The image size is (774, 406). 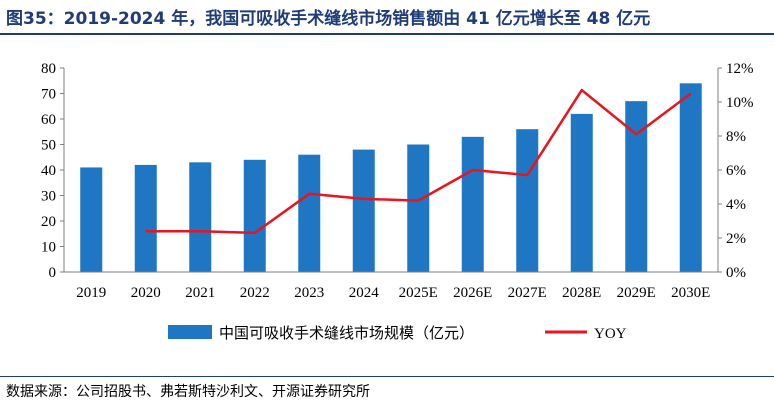 What do you see at coordinates (53, 273) in the screenshot?
I see `y-left-tick-label: 0` at bounding box center [53, 273].